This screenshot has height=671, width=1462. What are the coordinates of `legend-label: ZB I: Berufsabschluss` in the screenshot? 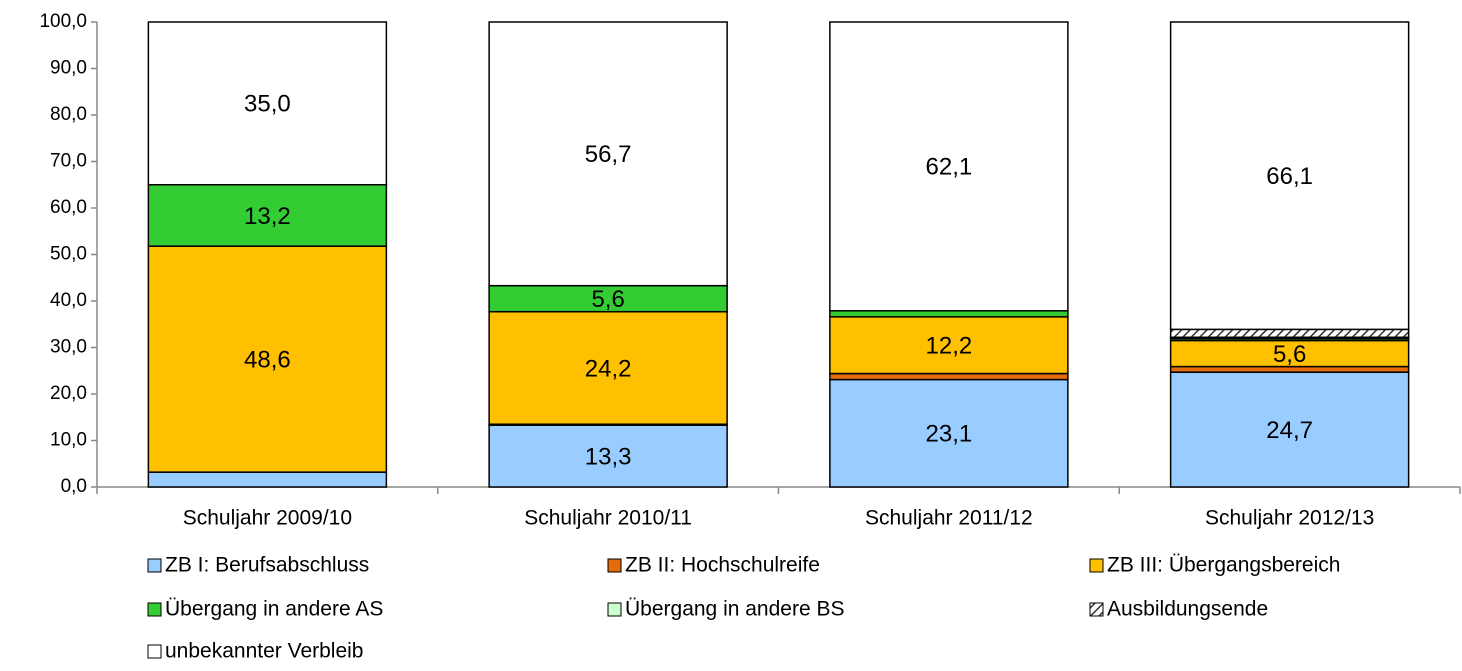 It's located at (267, 565).